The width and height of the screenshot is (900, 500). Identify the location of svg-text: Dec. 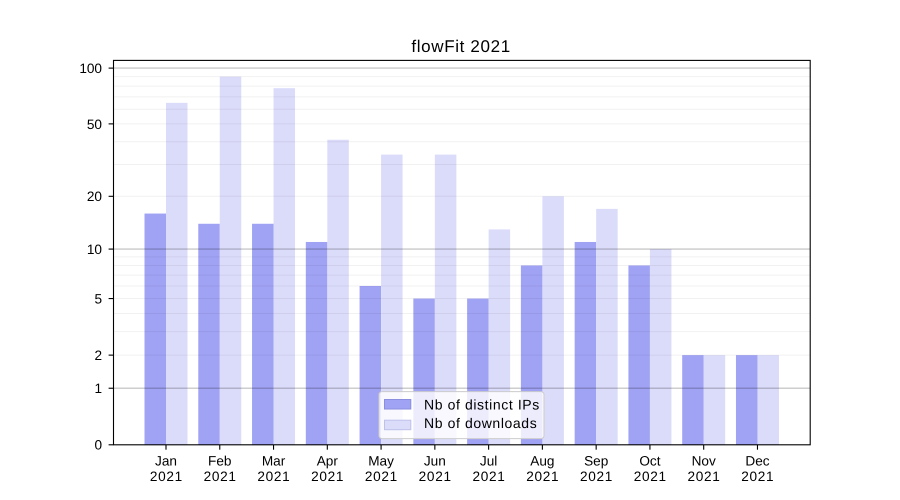
(757, 461).